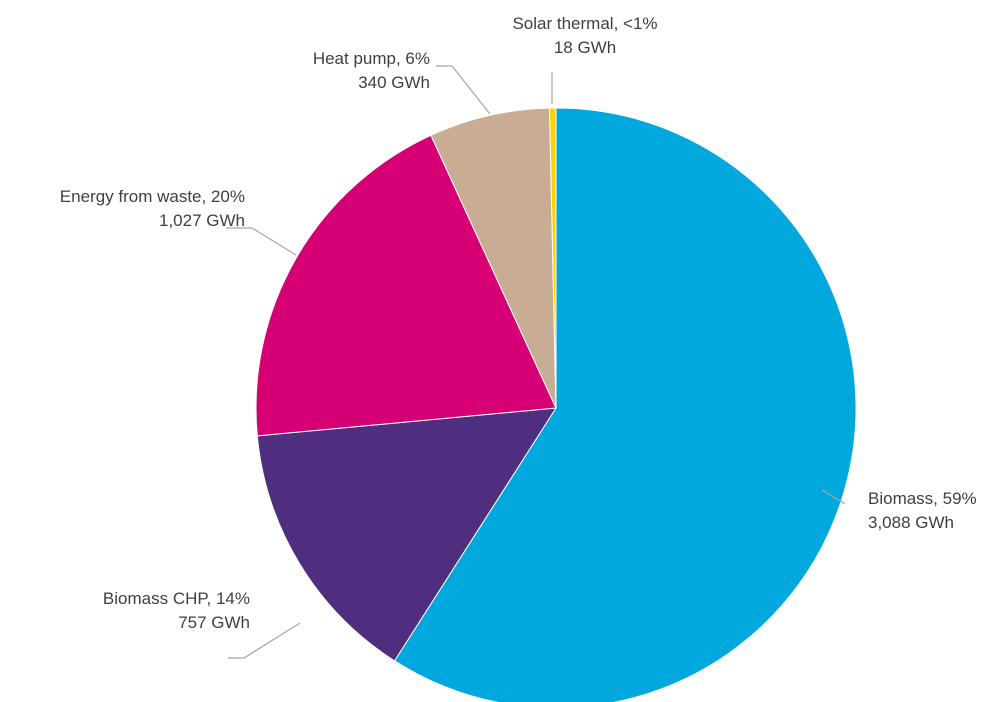  What do you see at coordinates (585, 47) in the screenshot?
I see `slice-label-value: 18 GWh` at bounding box center [585, 47].